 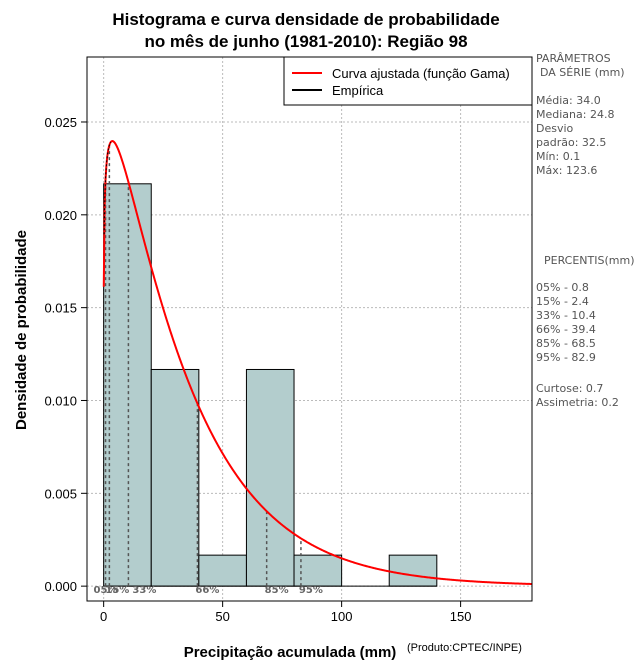 What do you see at coordinates (277, 590) in the screenshot?
I see `percentile-label-4: 85%` at bounding box center [277, 590].